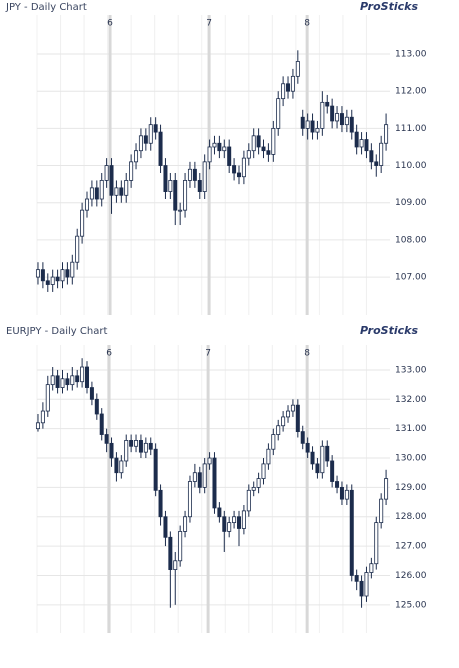  What do you see at coordinates (411, 488) in the screenshot?
I see `y-tick-label: 129.00` at bounding box center [411, 488].